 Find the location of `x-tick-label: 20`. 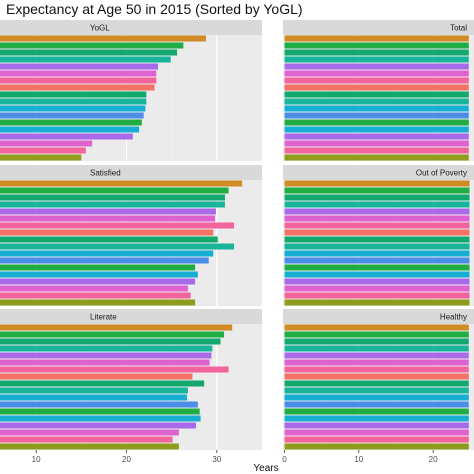

x-tick-label: 20 is located at coordinates (433, 459).